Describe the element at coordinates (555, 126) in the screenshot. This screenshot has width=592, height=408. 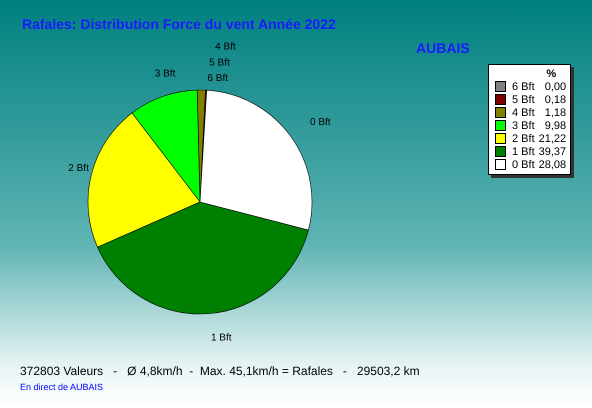
I see `data-label: 9,98` at that location.